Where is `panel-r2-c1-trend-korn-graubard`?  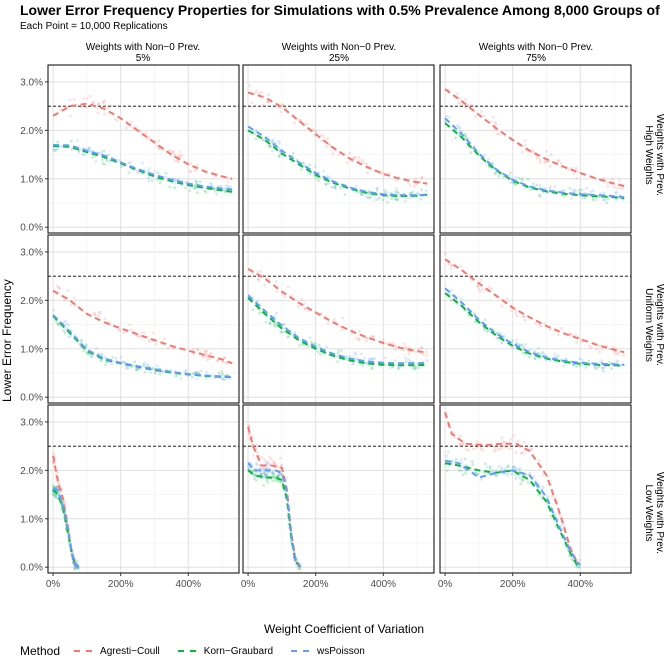
panel-r2-c1-trend-korn-graubard is located at coordinates (142, 347).